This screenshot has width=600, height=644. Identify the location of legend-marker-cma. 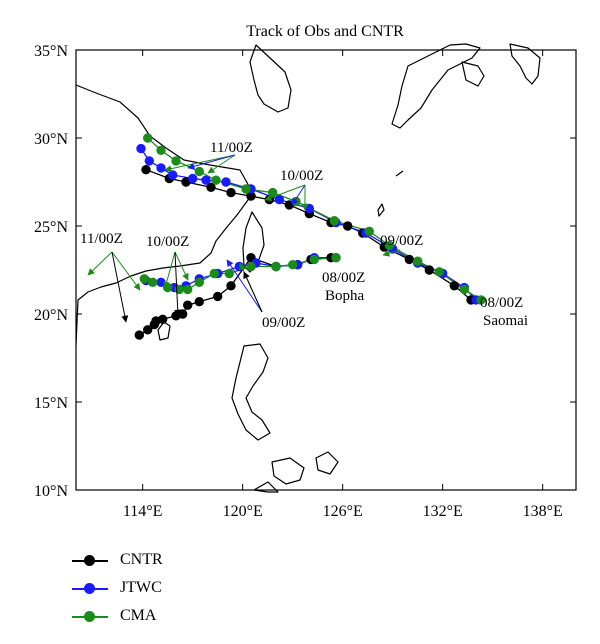
(89, 616).